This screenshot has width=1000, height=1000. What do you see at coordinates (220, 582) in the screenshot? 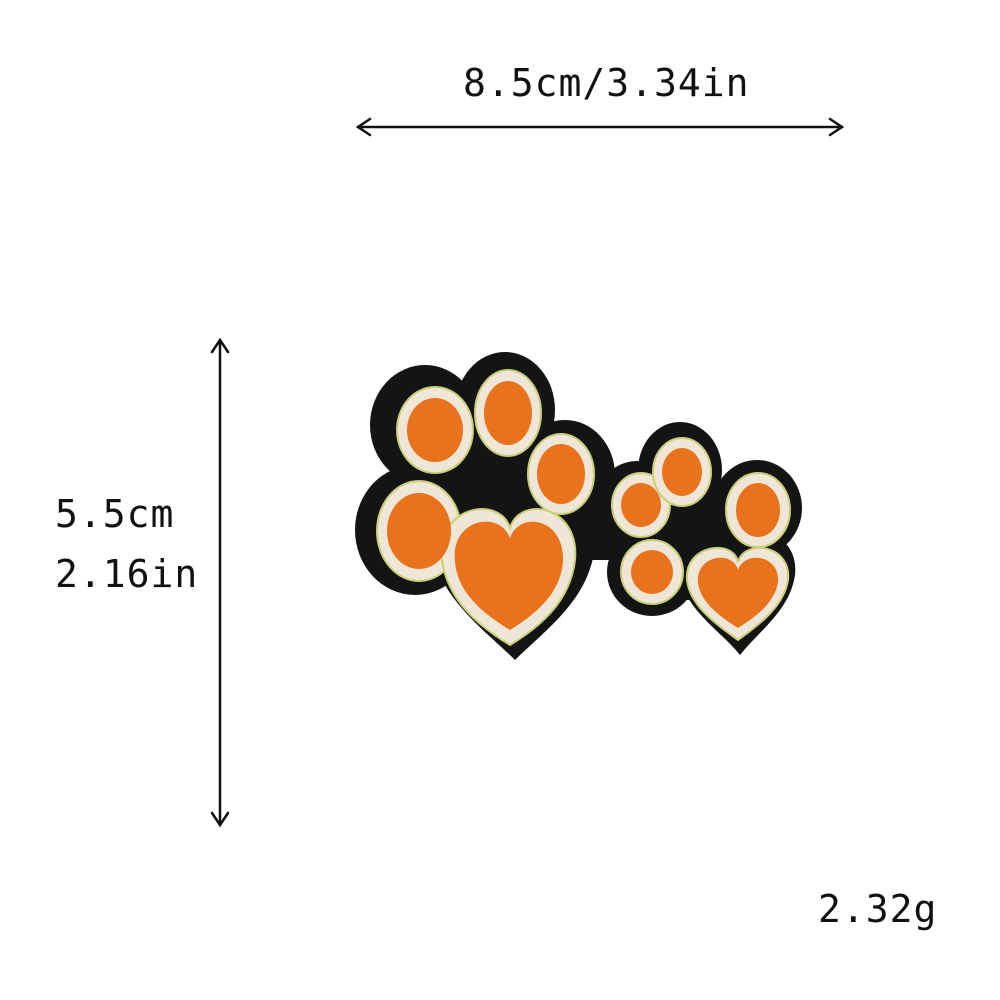
I see `height-arrow-icon` at bounding box center [220, 582].